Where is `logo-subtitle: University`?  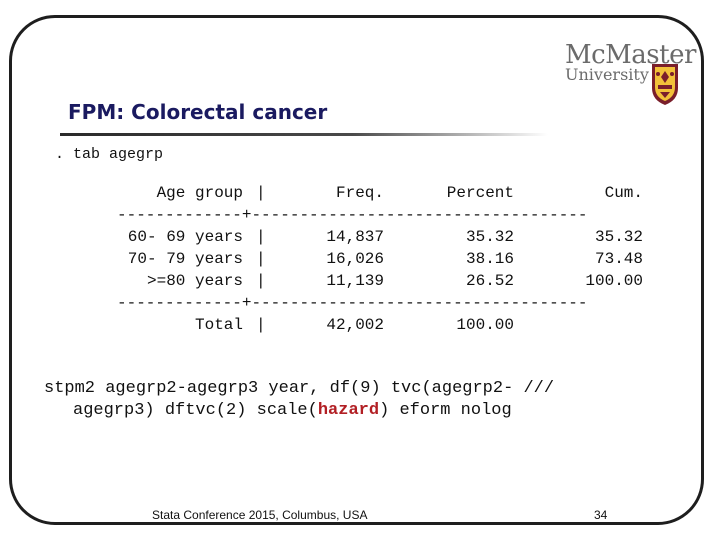 logo-subtitle: University is located at coordinates (607, 74).